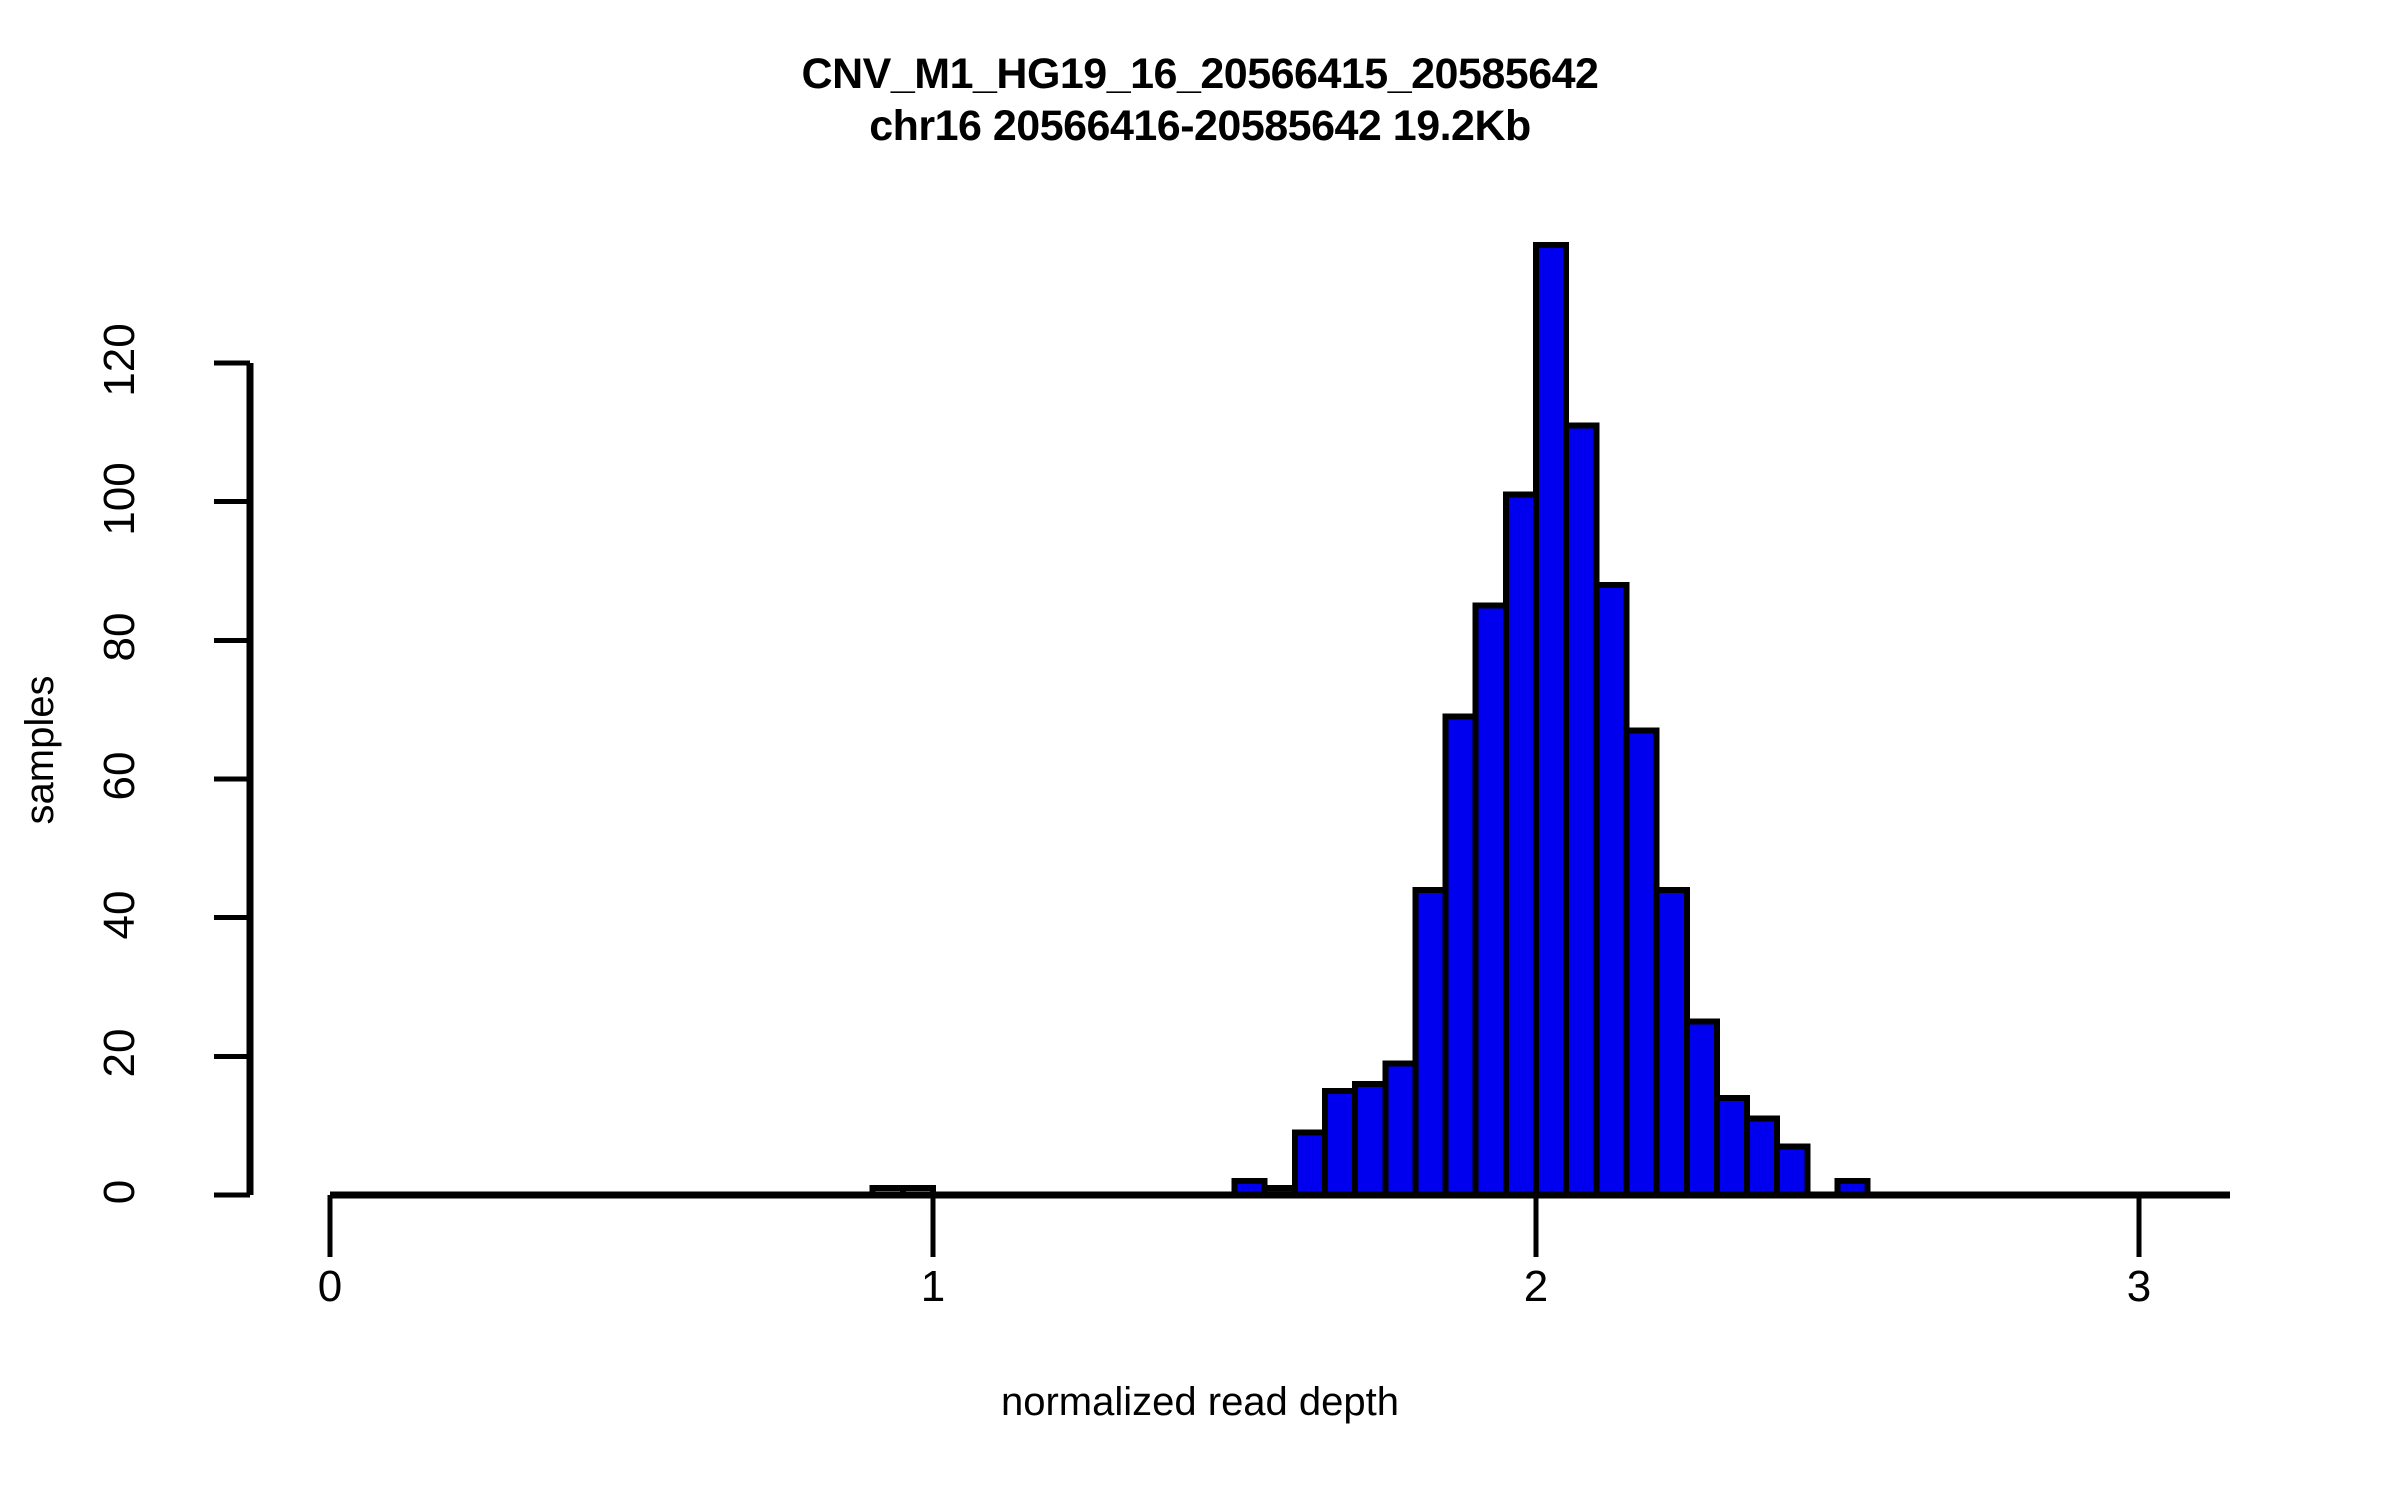  I want to click on y-tick-label: 60, so click(119, 776).